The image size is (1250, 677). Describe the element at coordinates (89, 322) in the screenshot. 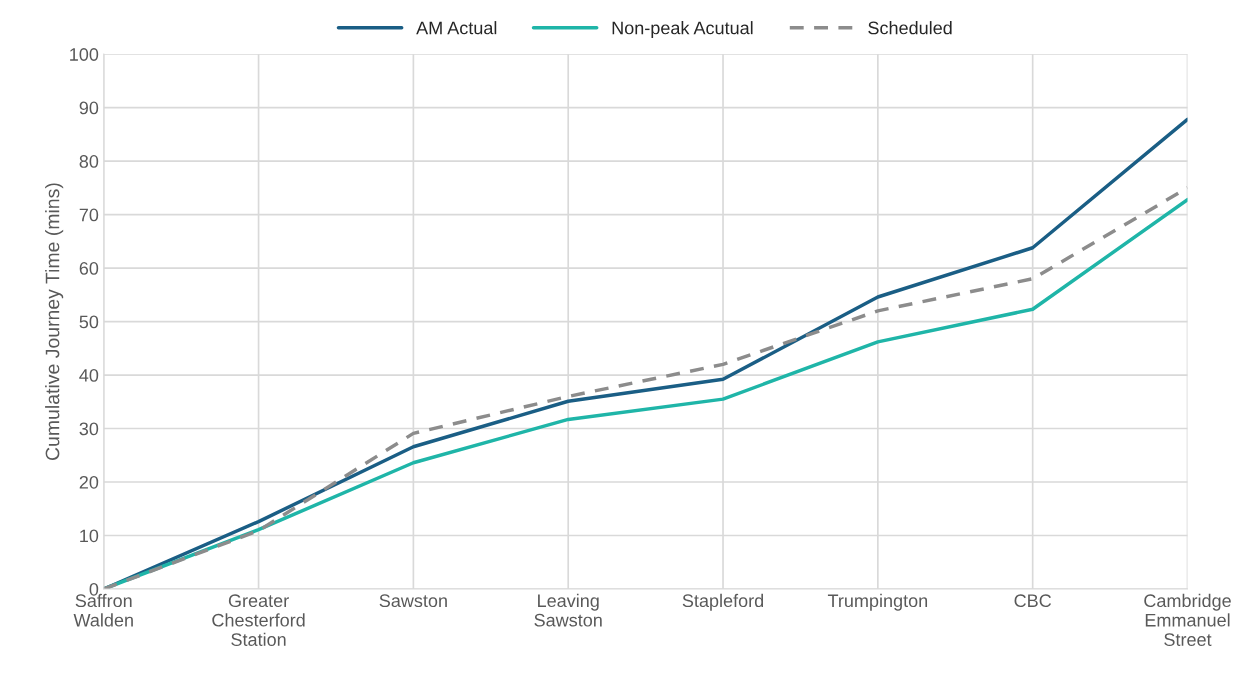

I see `y-tick-label: 50` at that location.